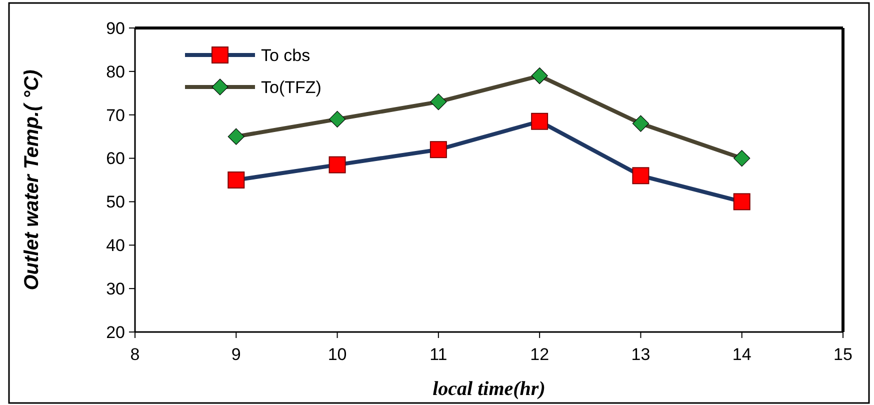 Image resolution: width=874 pixels, height=405 pixels. What do you see at coordinates (337, 354) in the screenshot?
I see `x-tick-label: 10` at bounding box center [337, 354].